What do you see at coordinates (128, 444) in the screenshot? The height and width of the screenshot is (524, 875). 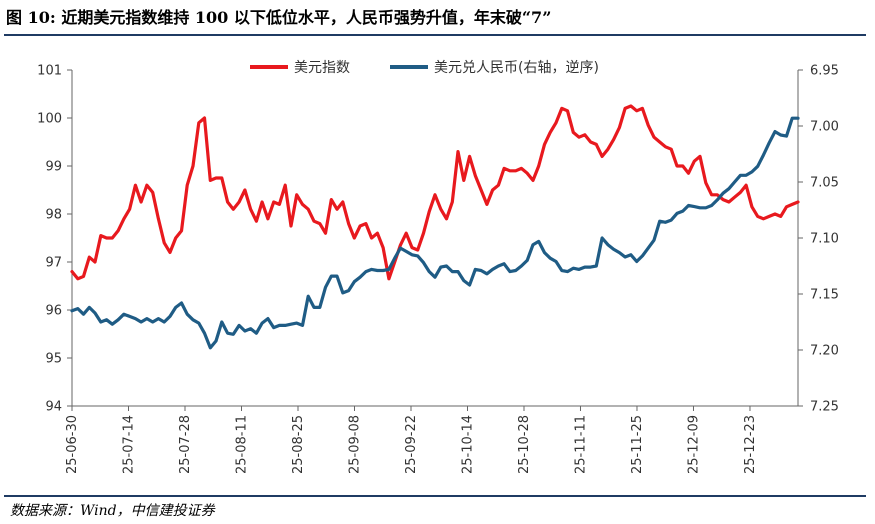 I see `x-axis-tick-label: 25-07-14` at bounding box center [128, 444].